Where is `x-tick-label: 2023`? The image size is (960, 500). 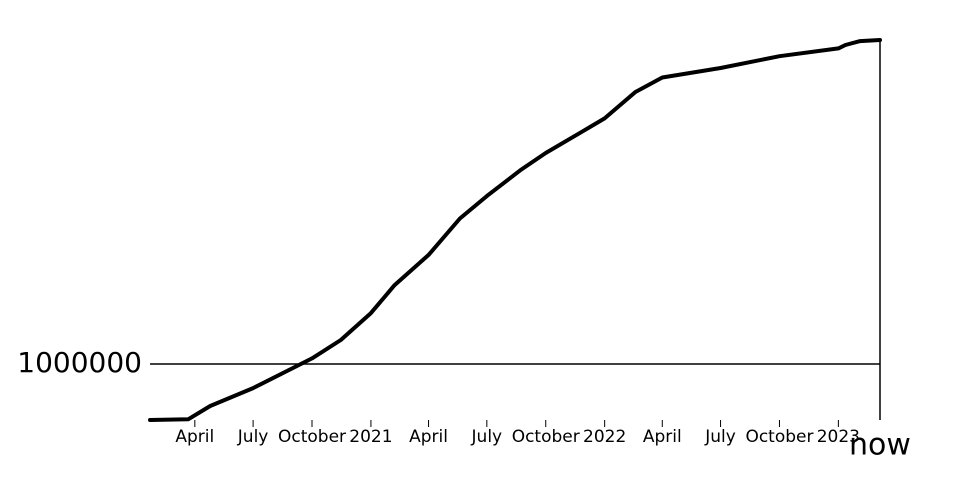
x-tick-label: 2023 is located at coordinates (838, 437).